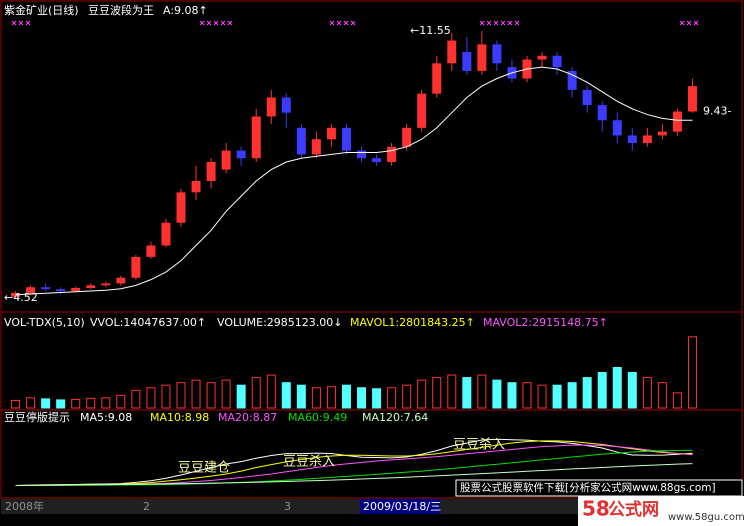 This screenshot has width=744, height=526. I want to click on price-label: ←11.55, so click(430, 30).